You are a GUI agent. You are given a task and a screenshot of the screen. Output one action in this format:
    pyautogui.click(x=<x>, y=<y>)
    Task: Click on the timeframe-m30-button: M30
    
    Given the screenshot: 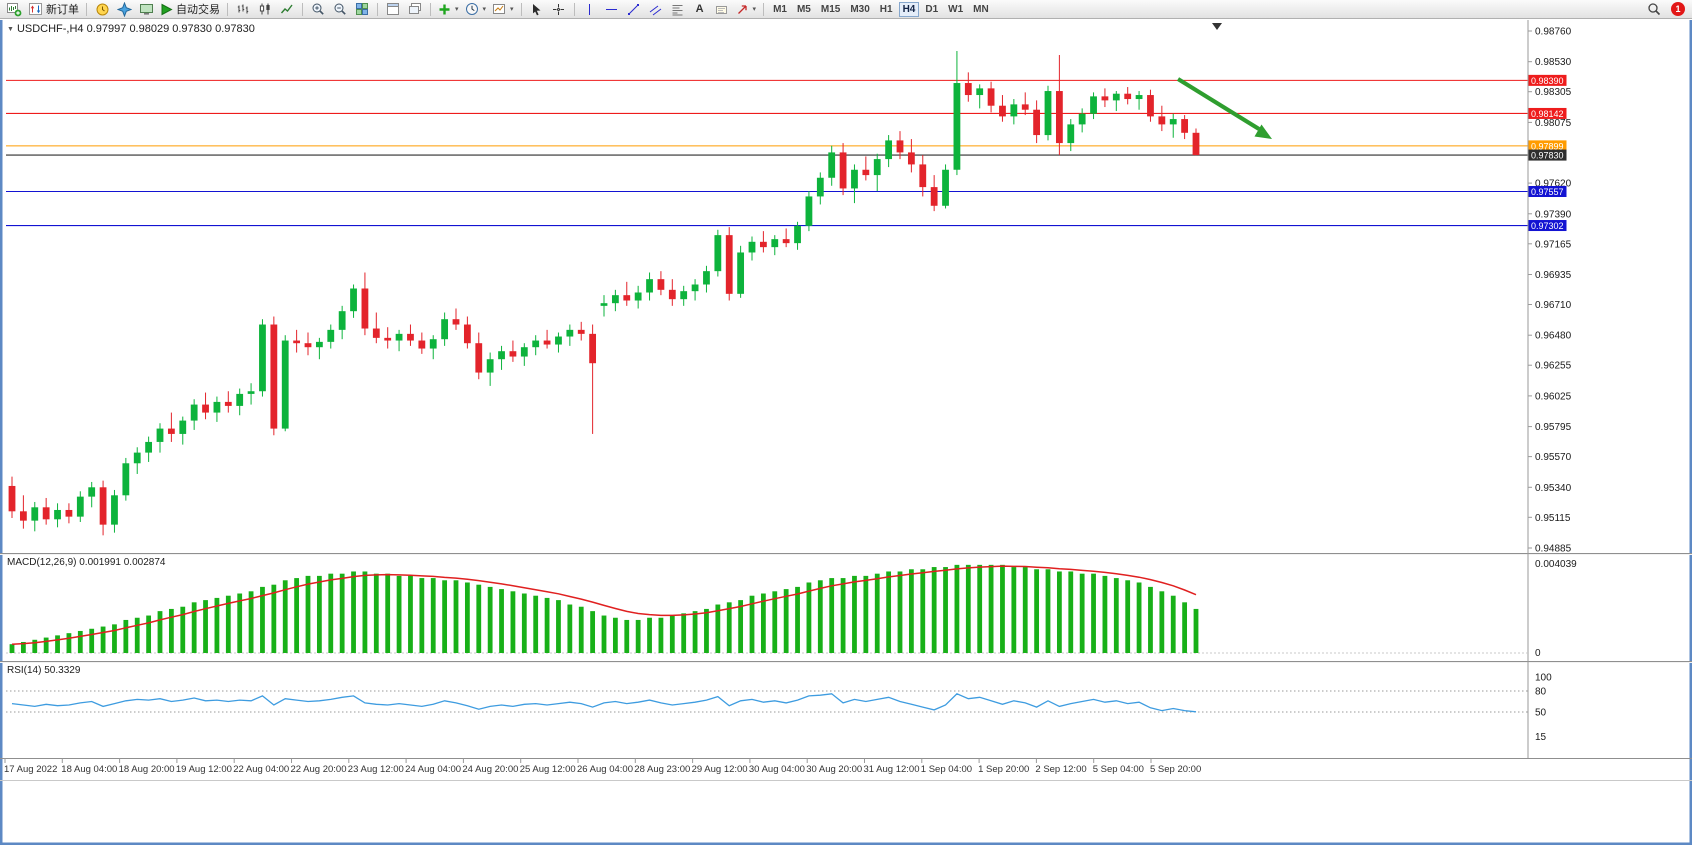 What is the action you would take?
    pyautogui.click(x=859, y=9)
    